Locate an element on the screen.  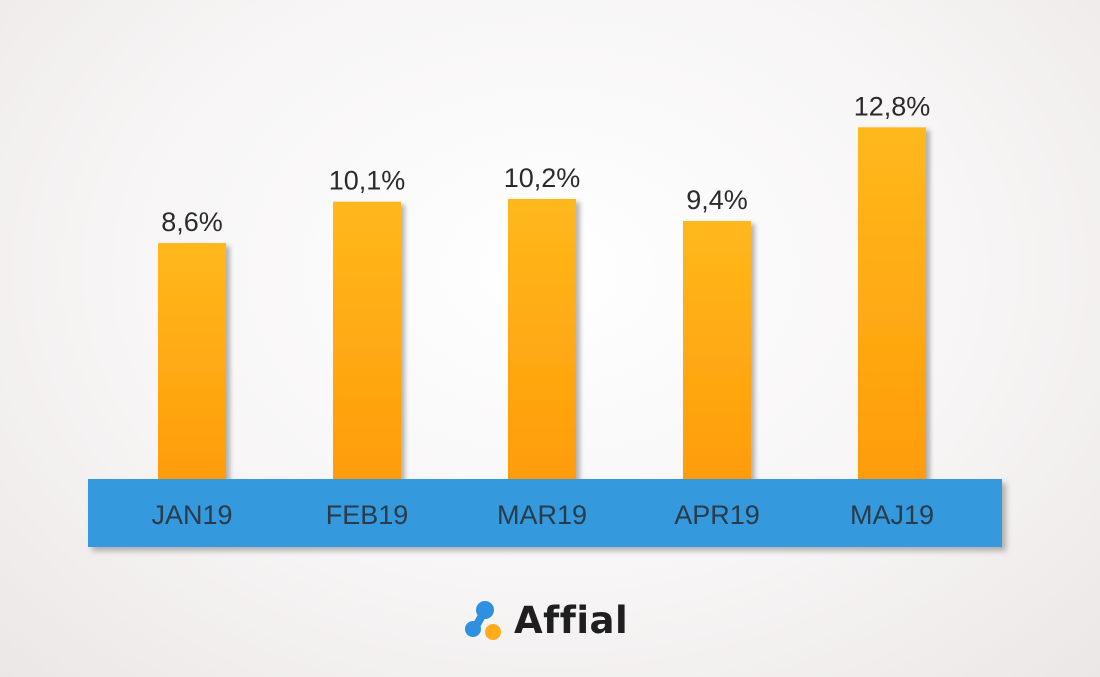
category-labels-group: JAN19 FEB19 MAR19 APR19 MAJ19 is located at coordinates (542, 515).